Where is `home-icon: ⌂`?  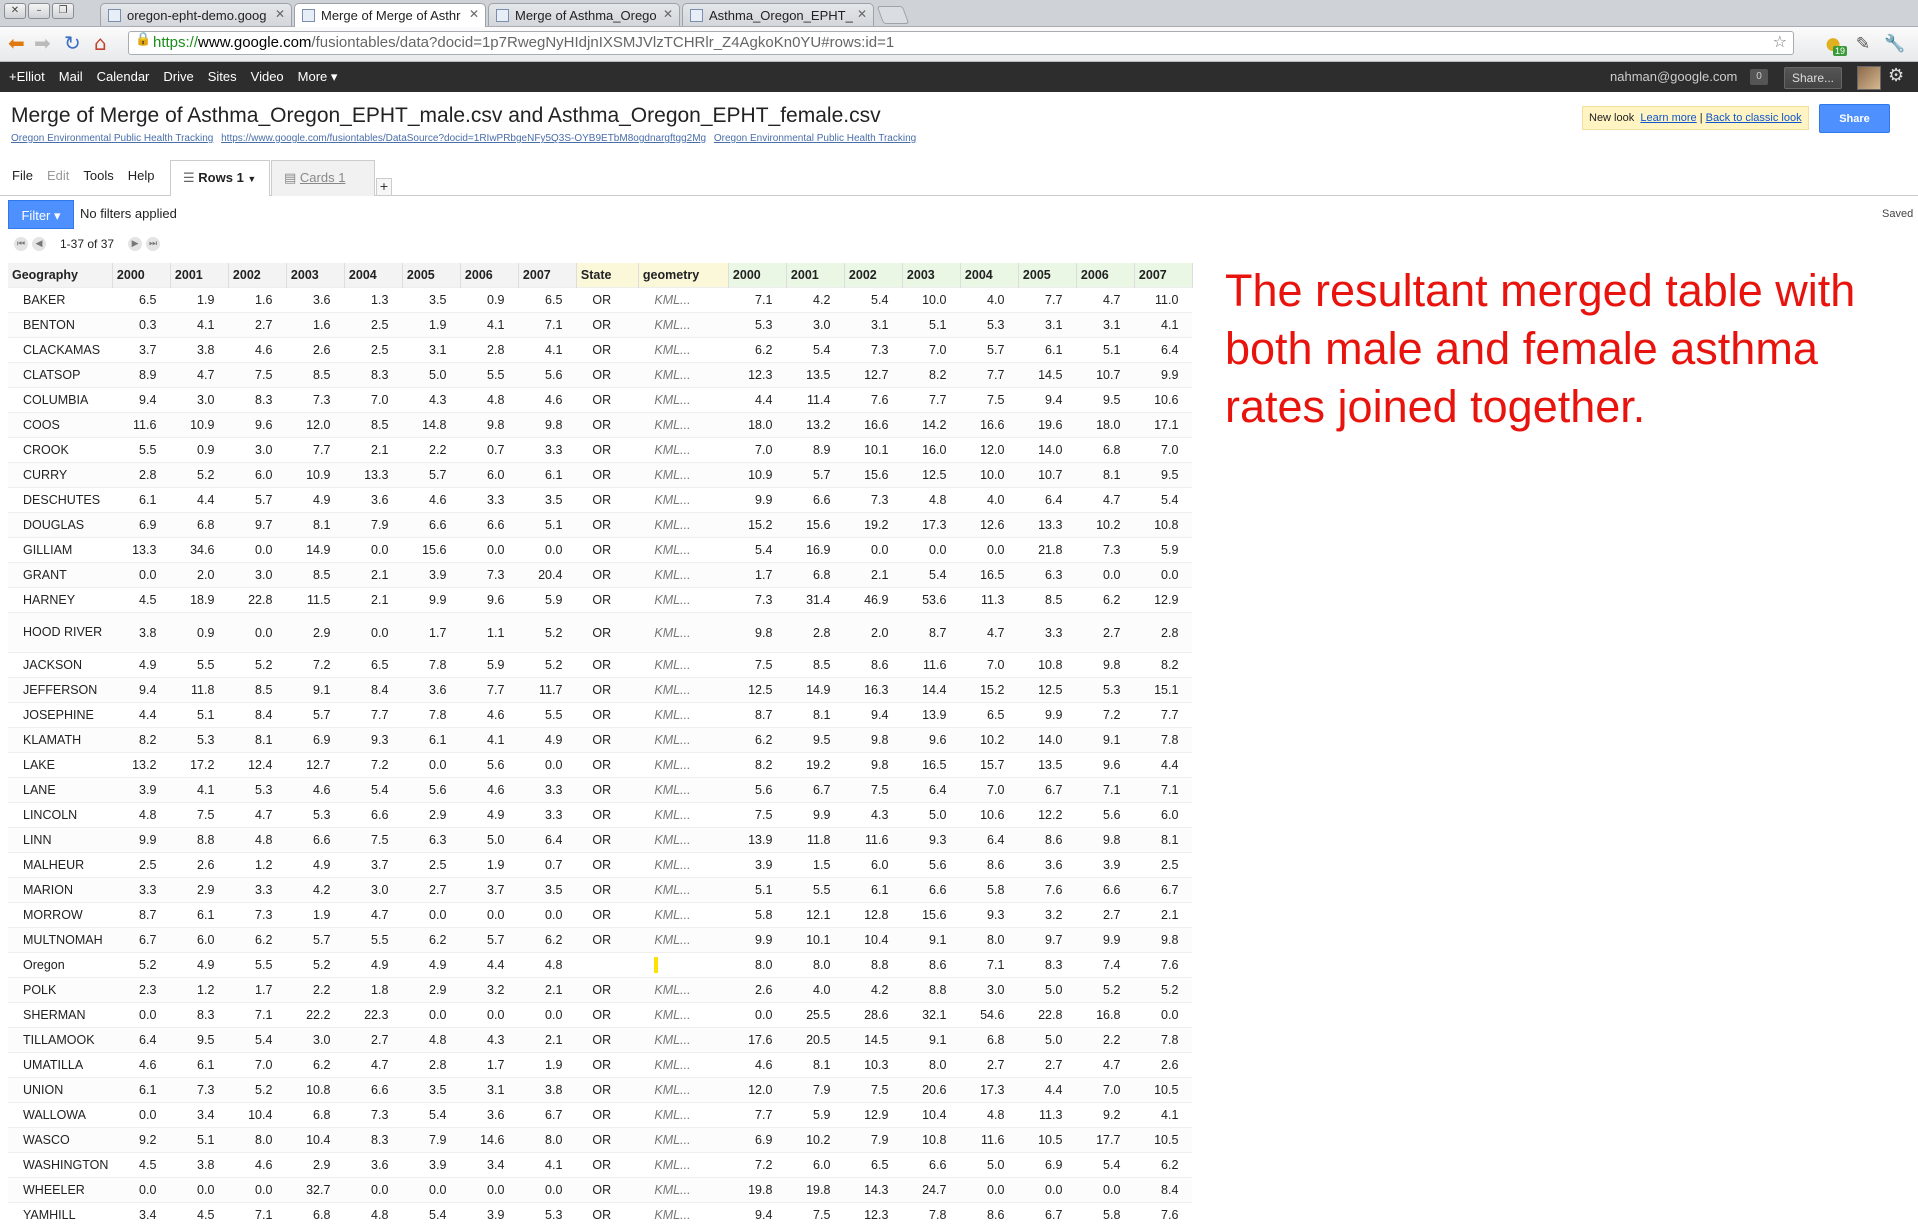 home-icon: ⌂ is located at coordinates (100, 43).